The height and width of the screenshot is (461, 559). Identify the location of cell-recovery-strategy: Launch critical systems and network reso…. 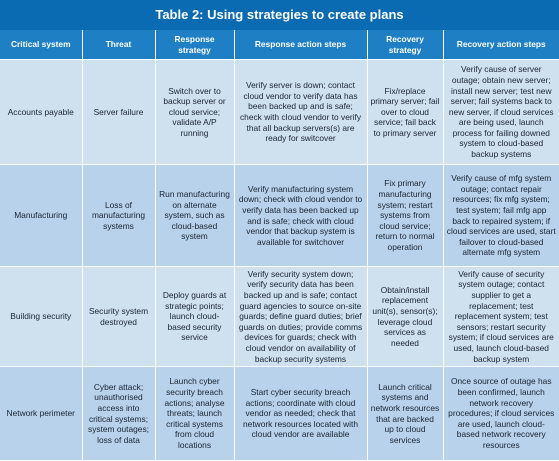
(405, 413).